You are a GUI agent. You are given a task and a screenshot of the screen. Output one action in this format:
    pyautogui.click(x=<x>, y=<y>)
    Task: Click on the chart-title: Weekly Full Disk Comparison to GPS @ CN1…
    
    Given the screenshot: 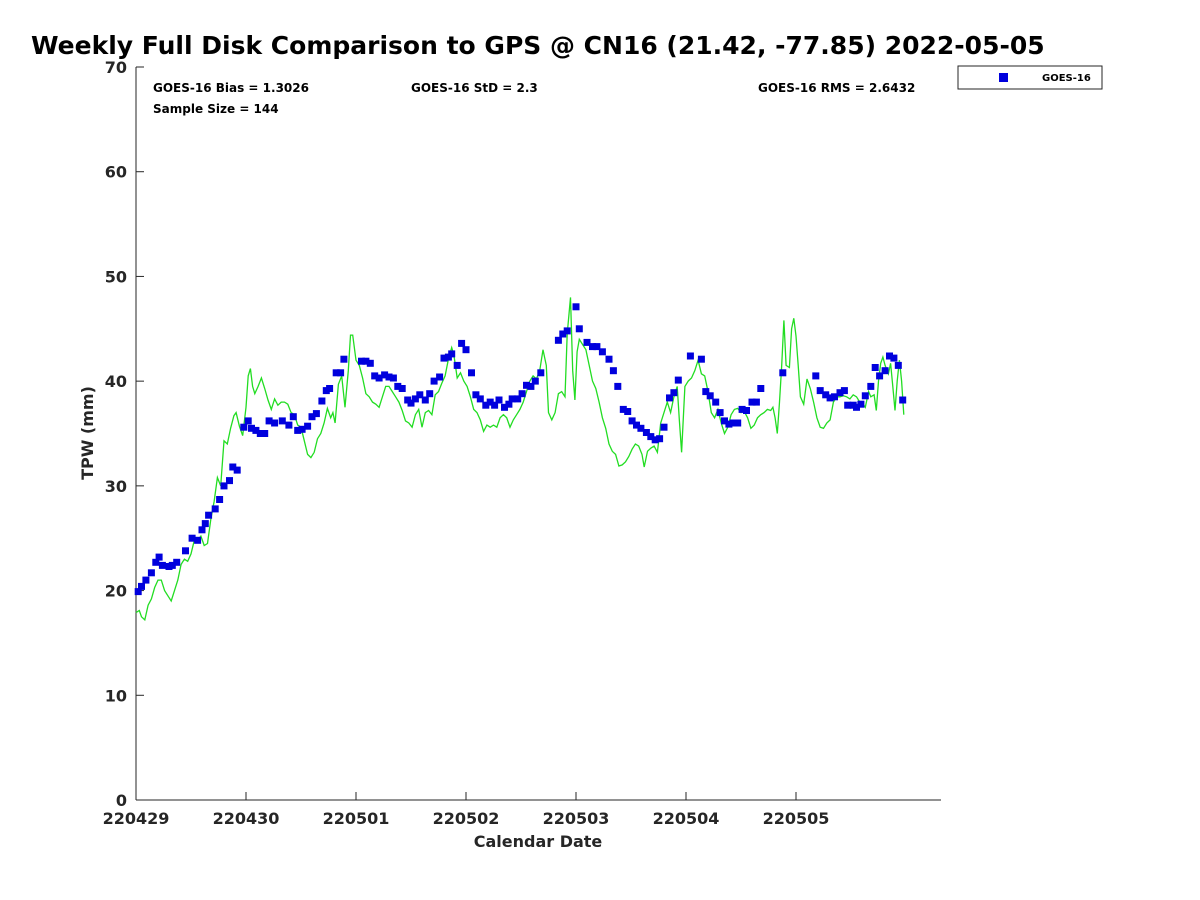 What is the action you would take?
    pyautogui.click(x=538, y=45)
    